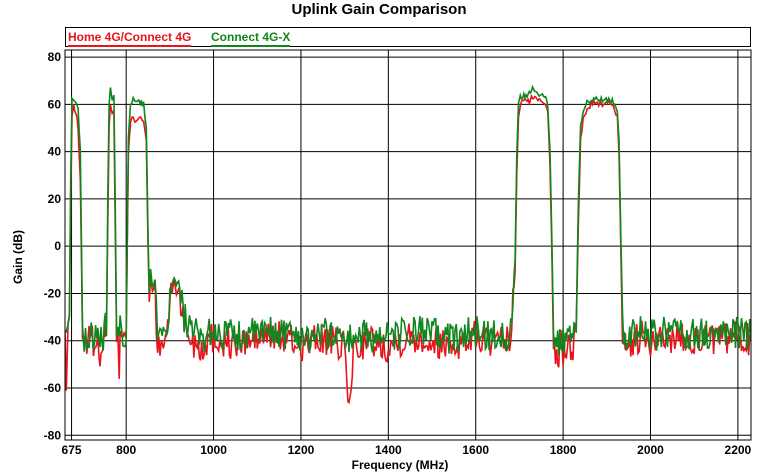 Image resolution: width=758 pixels, height=476 pixels. Describe the element at coordinates (408, 37) in the screenshot. I see `legend: Home 4G/Connect 4G Connect 4G-X` at that location.